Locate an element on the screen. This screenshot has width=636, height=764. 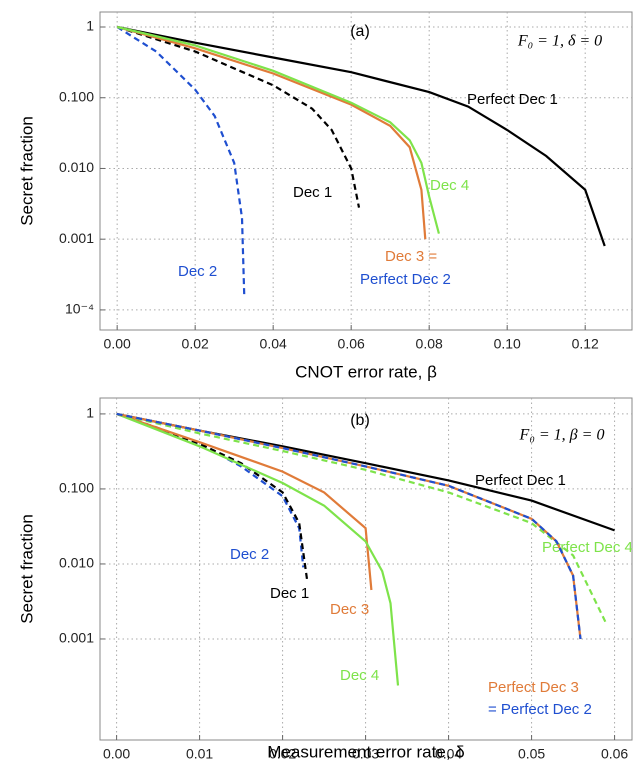
curve-label: Perfect Dec 4 is located at coordinates (587, 547).